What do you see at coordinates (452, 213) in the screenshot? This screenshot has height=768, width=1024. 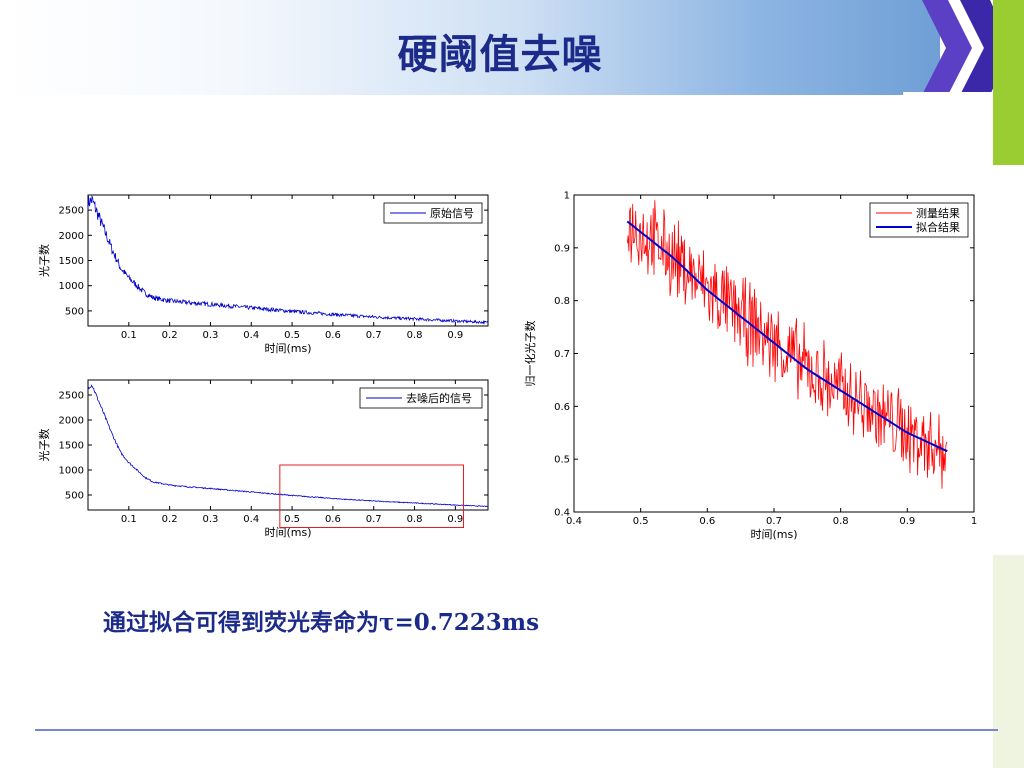 I see `legend-label: 原始信号` at bounding box center [452, 213].